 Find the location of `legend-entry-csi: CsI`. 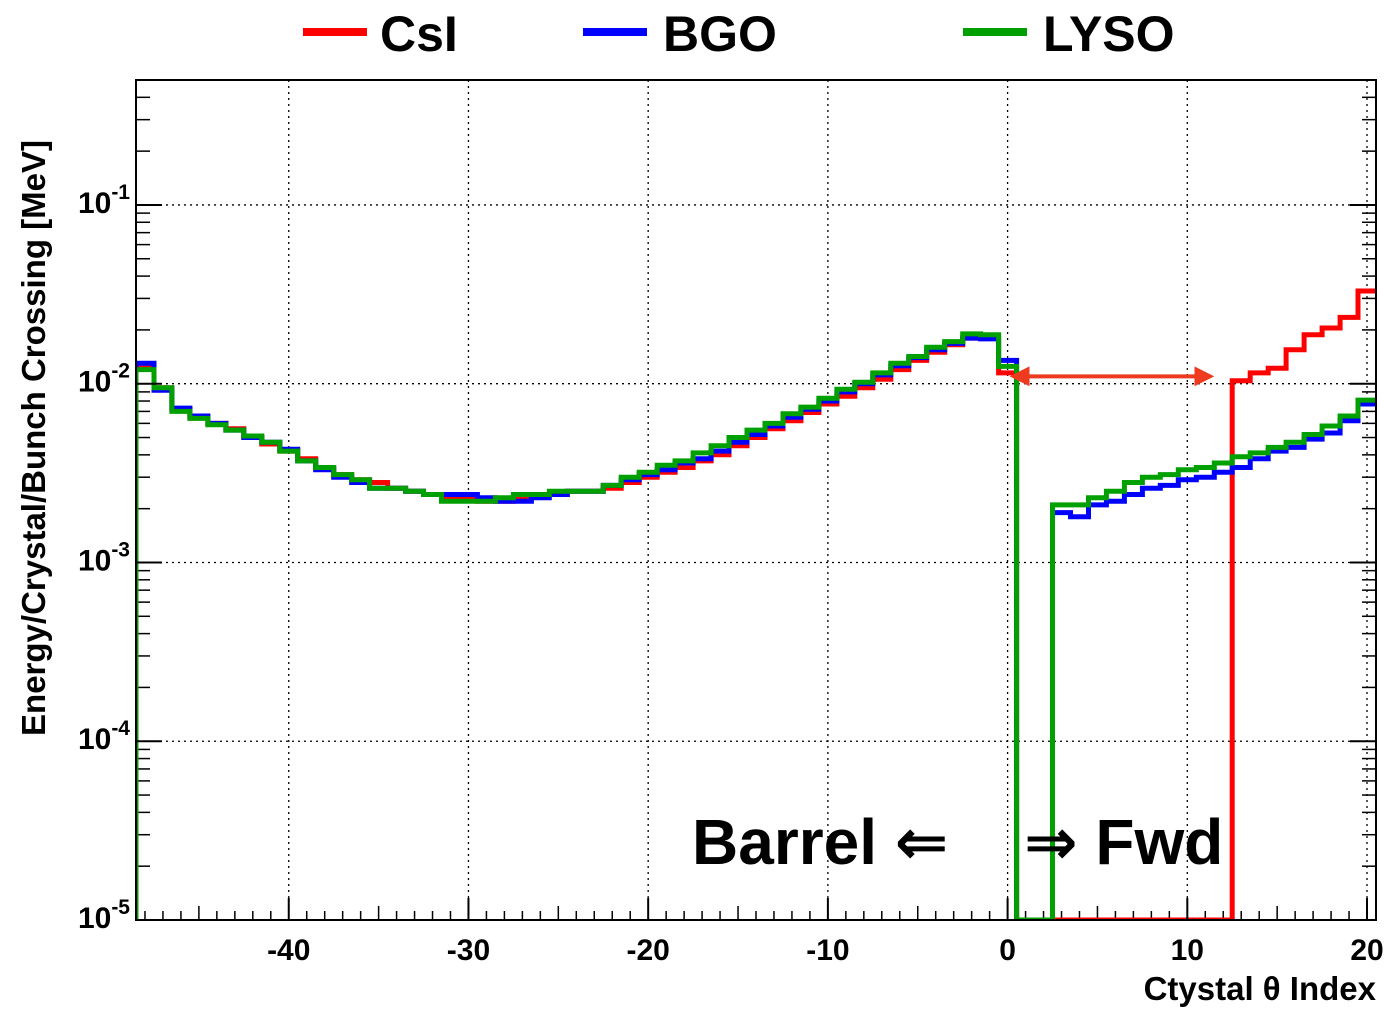

legend-entry-csi: CsI is located at coordinates (380, 34).